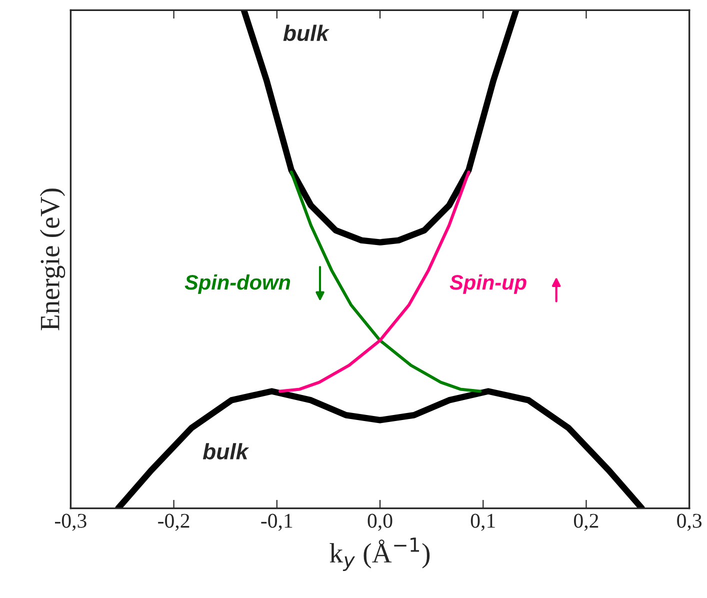 The width and height of the screenshot is (707, 598). I want to click on x-tick-label: -0,1, so click(276, 522).